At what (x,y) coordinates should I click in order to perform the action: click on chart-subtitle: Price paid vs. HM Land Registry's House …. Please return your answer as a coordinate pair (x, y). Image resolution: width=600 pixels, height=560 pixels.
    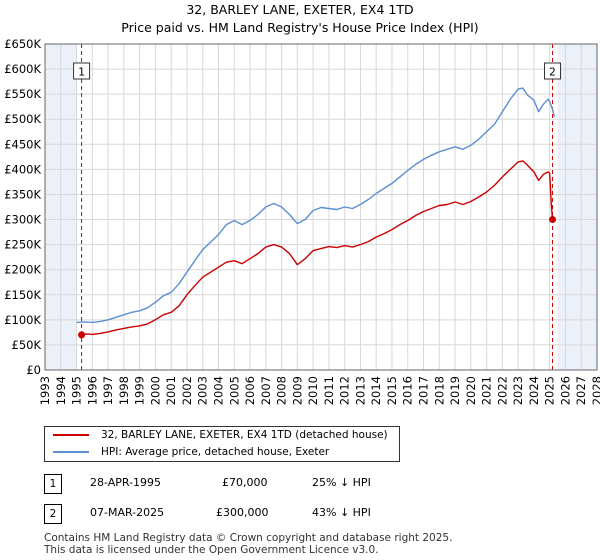
    Looking at the image, I should click on (300, 27).